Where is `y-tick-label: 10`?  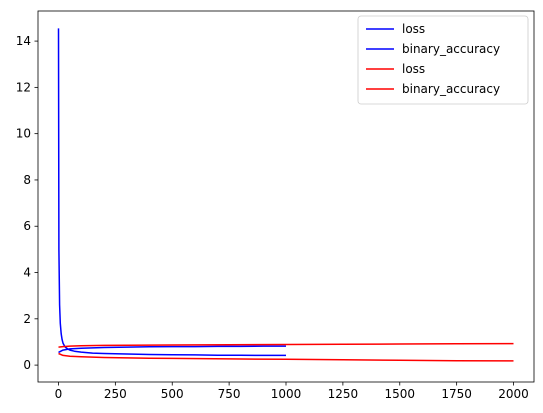
y-tick-label: 10 is located at coordinates (23, 134).